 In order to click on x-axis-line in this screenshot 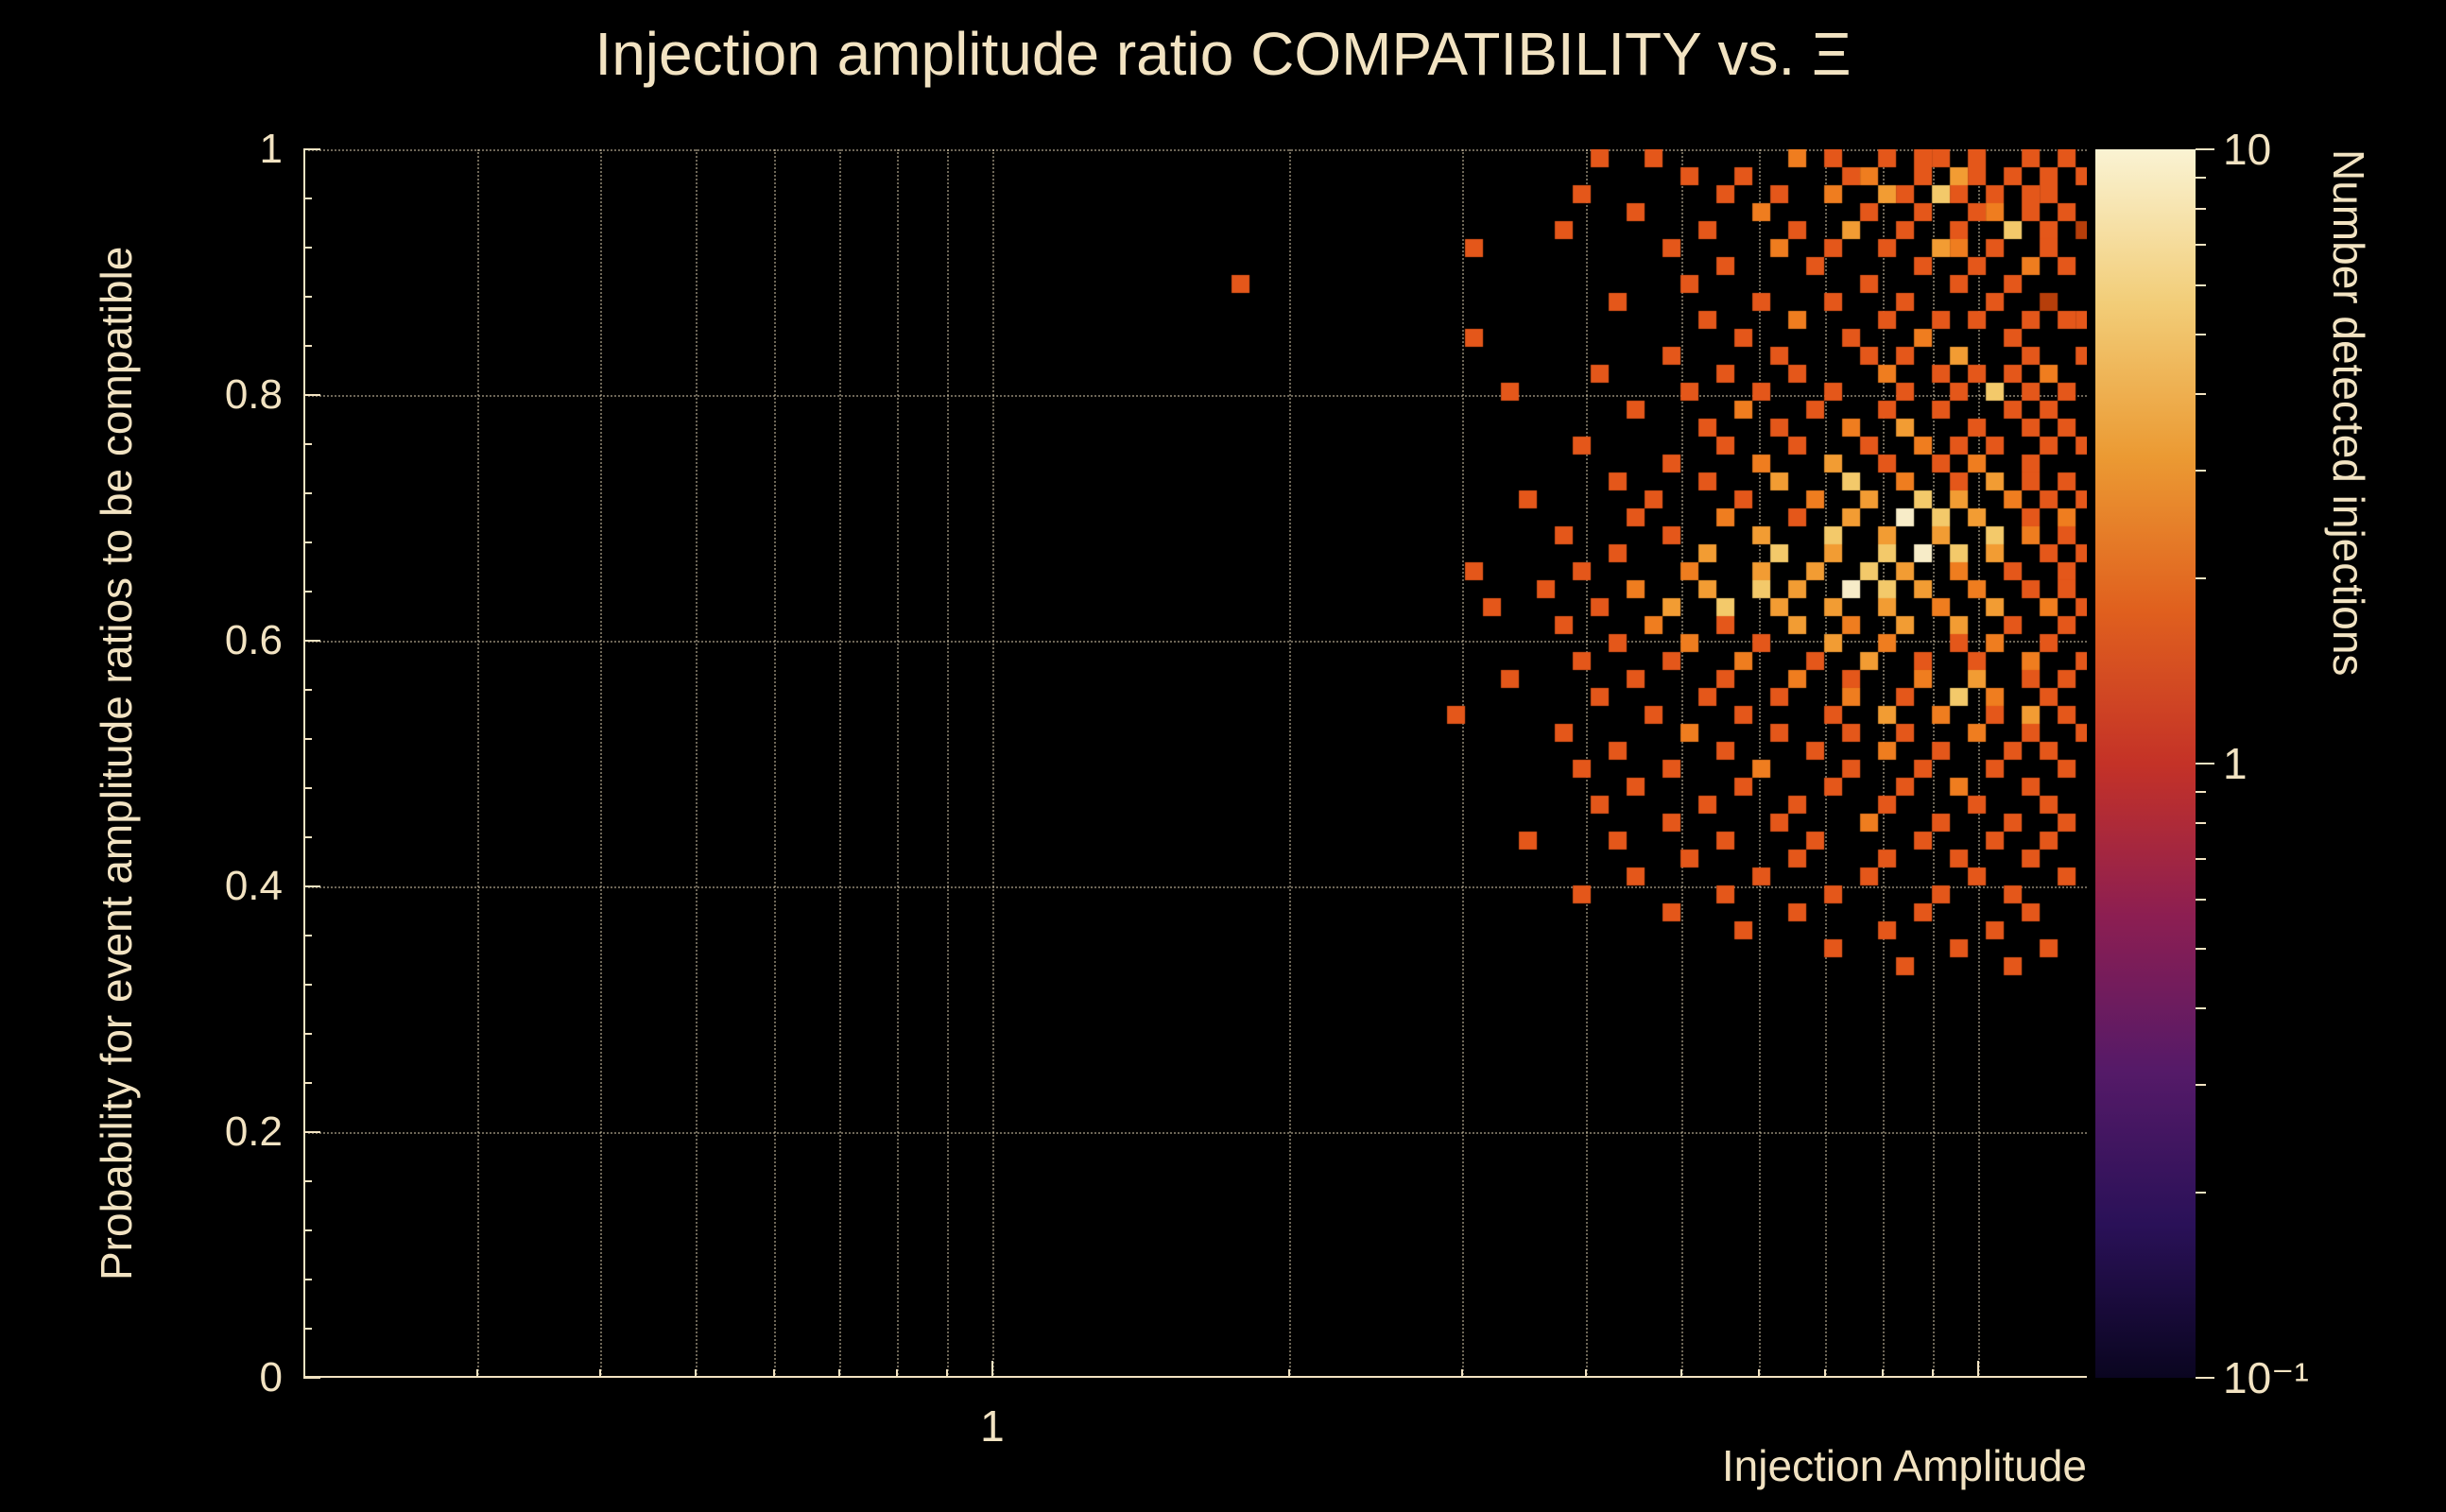, I will do `click(1195, 1377)`.